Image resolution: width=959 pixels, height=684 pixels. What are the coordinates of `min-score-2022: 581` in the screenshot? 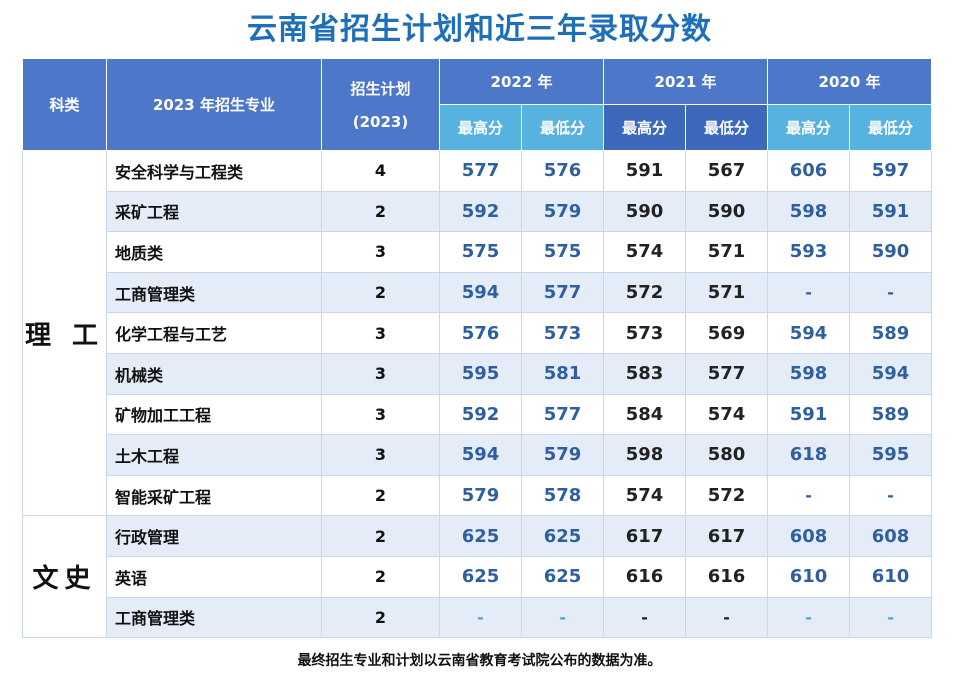 It's located at (562, 373).